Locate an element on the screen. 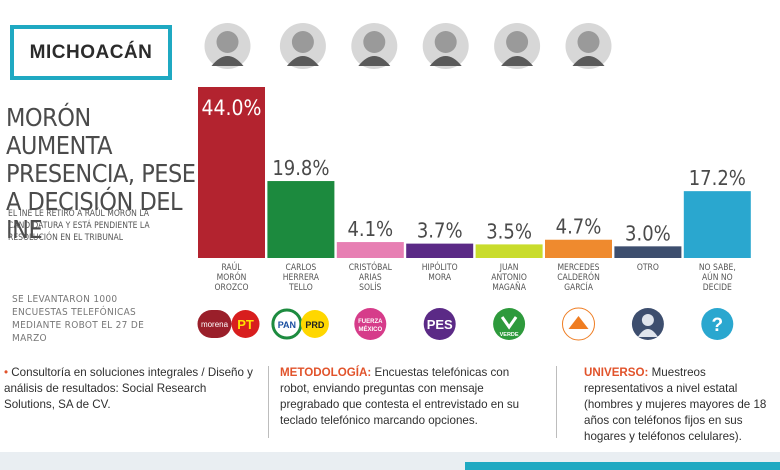  region-badge: MICHOACÁN is located at coordinates (91, 52).